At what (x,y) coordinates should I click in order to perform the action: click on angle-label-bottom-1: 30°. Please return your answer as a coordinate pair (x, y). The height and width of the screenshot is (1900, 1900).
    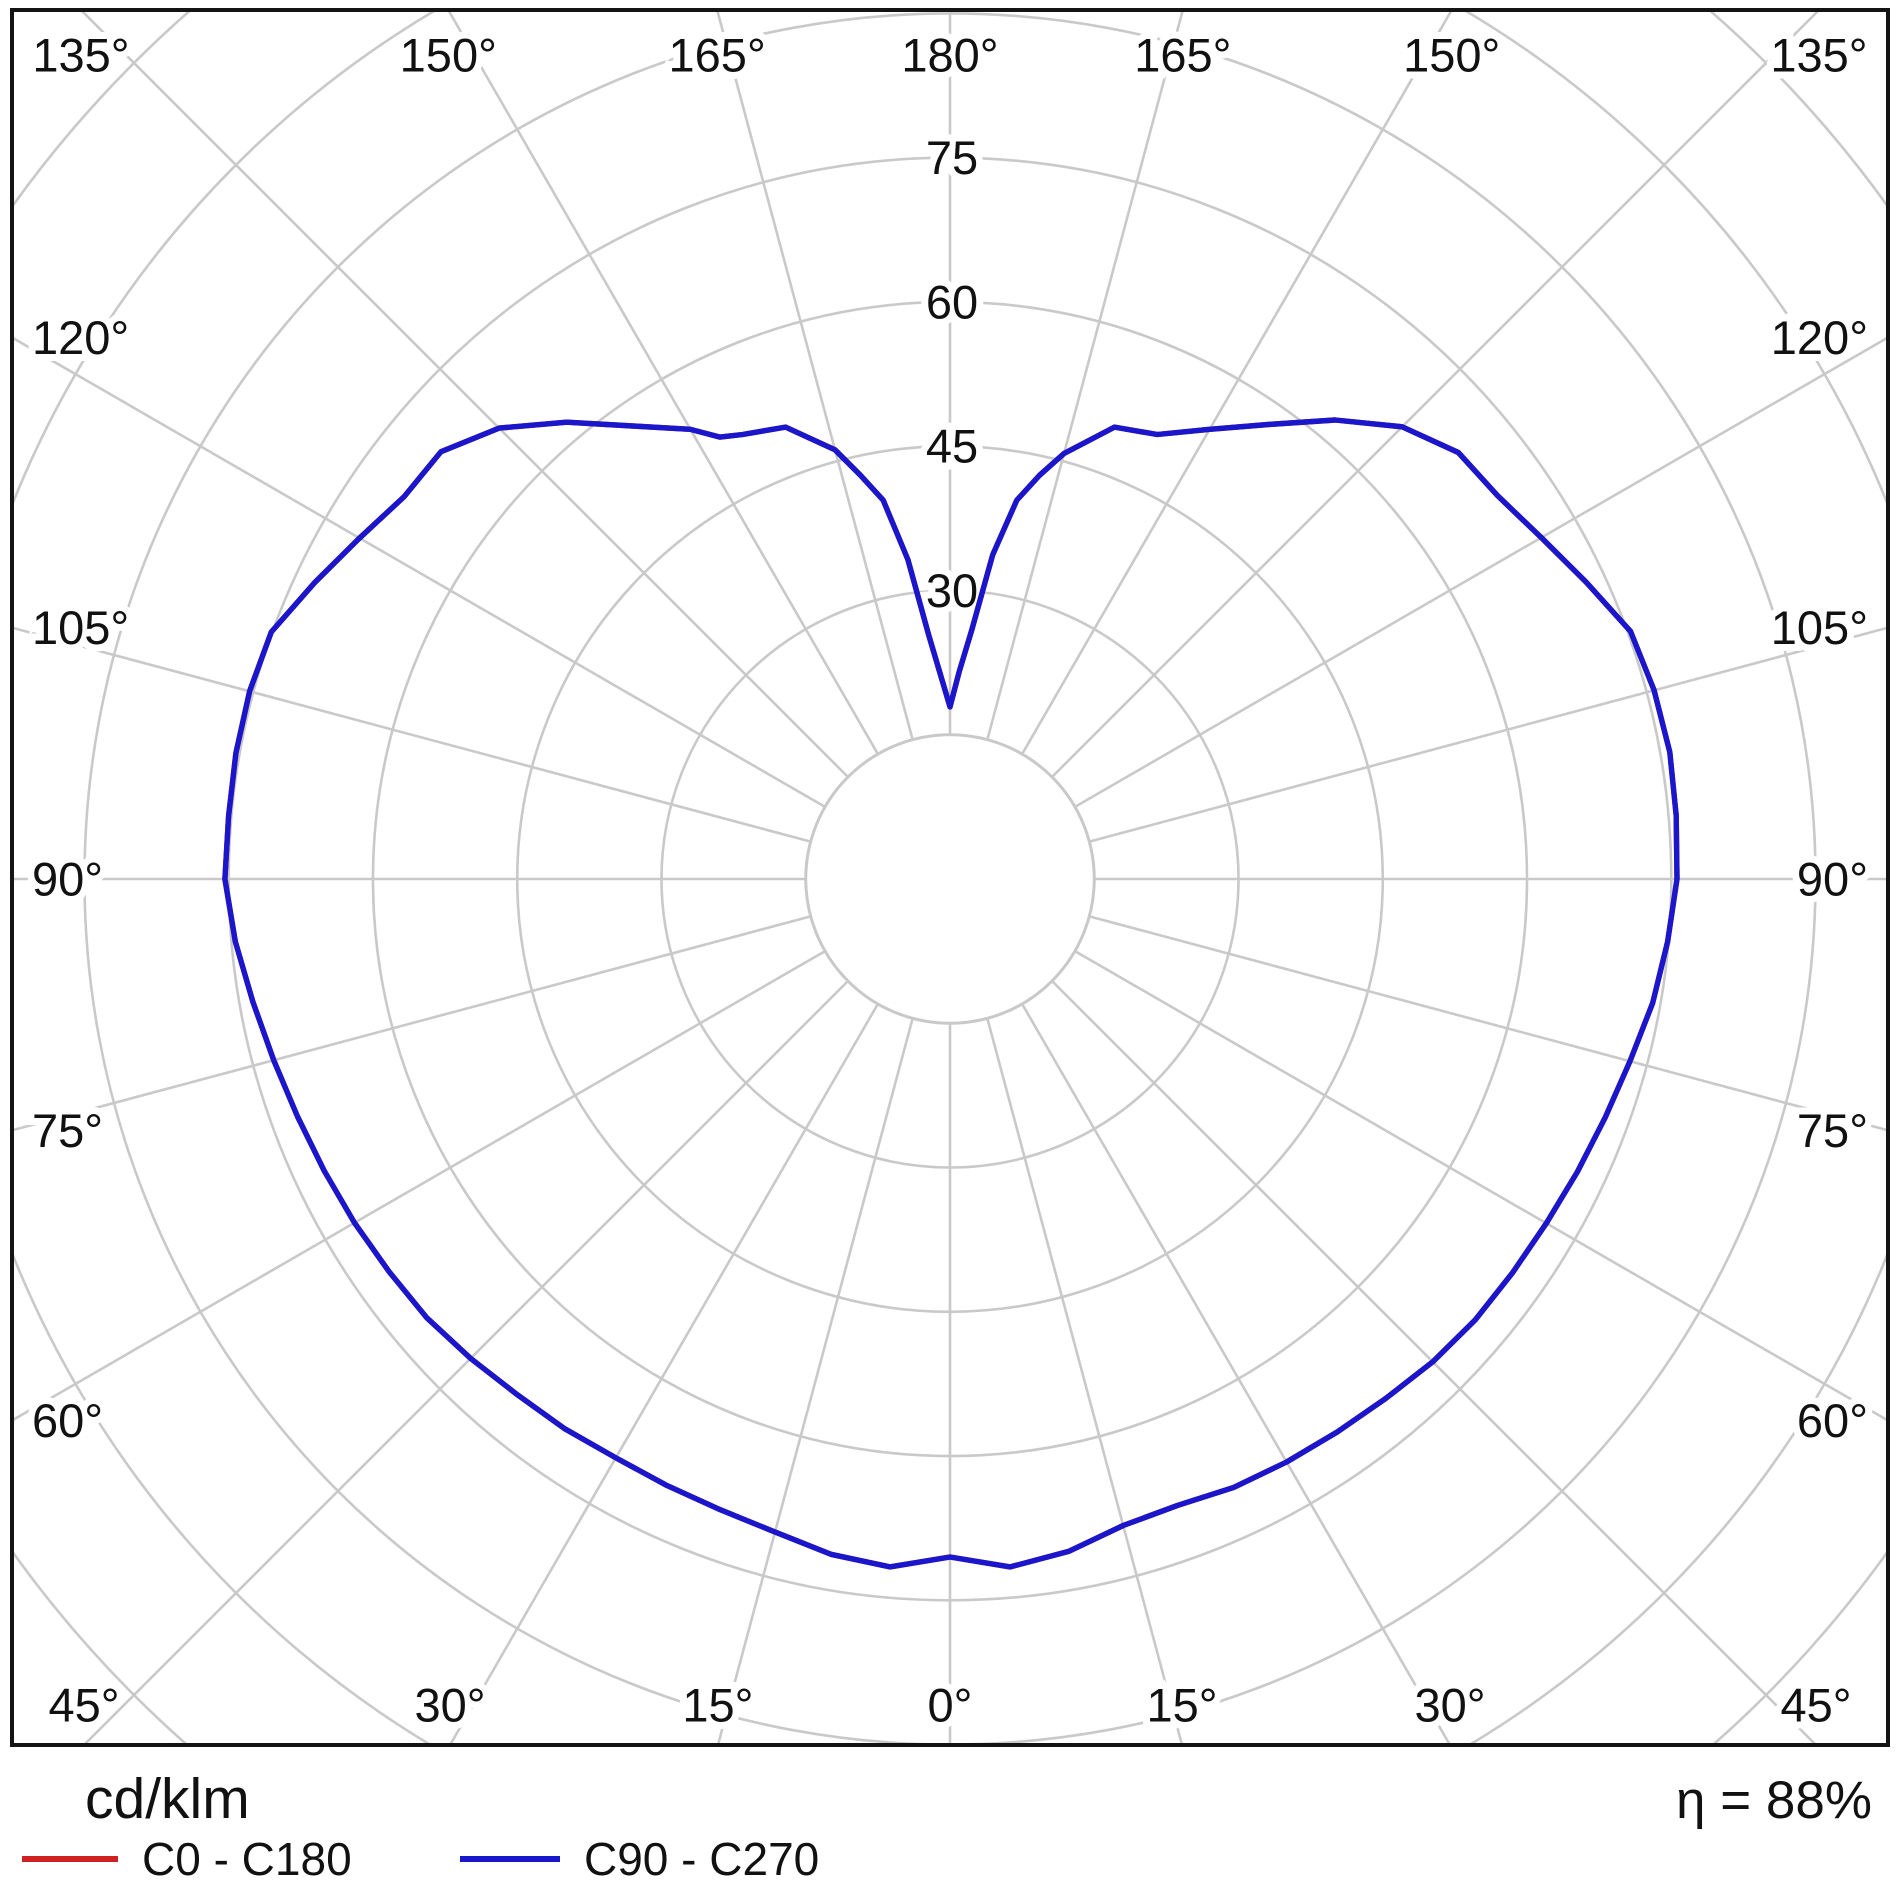
    Looking at the image, I should click on (449, 1705).